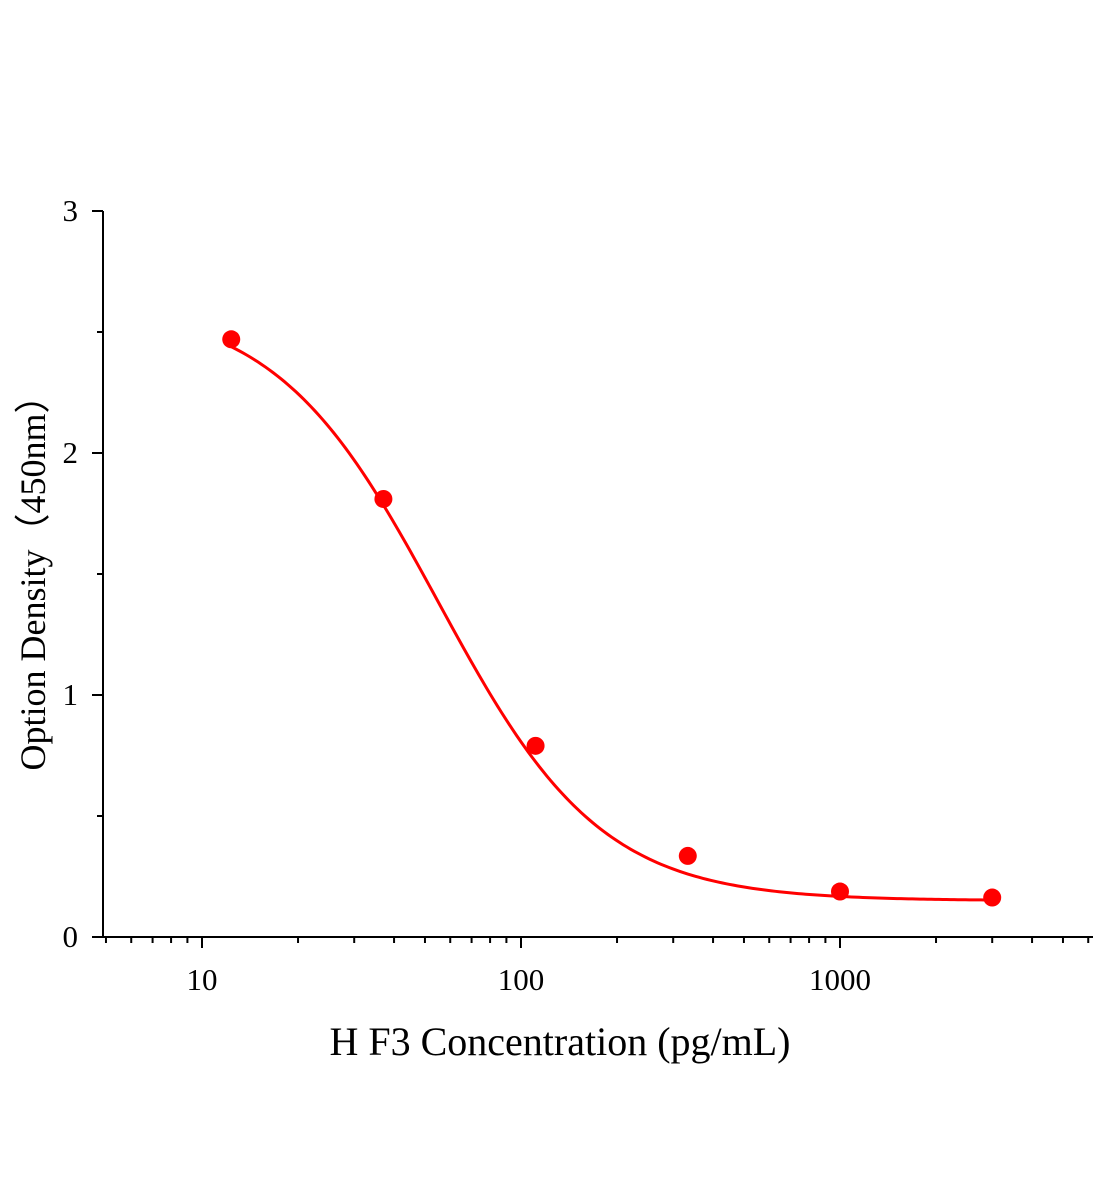 Image resolution: width=1104 pixels, height=1200 pixels. Describe the element at coordinates (521, 979) in the screenshot. I see `x-tick-label: 100` at that location.